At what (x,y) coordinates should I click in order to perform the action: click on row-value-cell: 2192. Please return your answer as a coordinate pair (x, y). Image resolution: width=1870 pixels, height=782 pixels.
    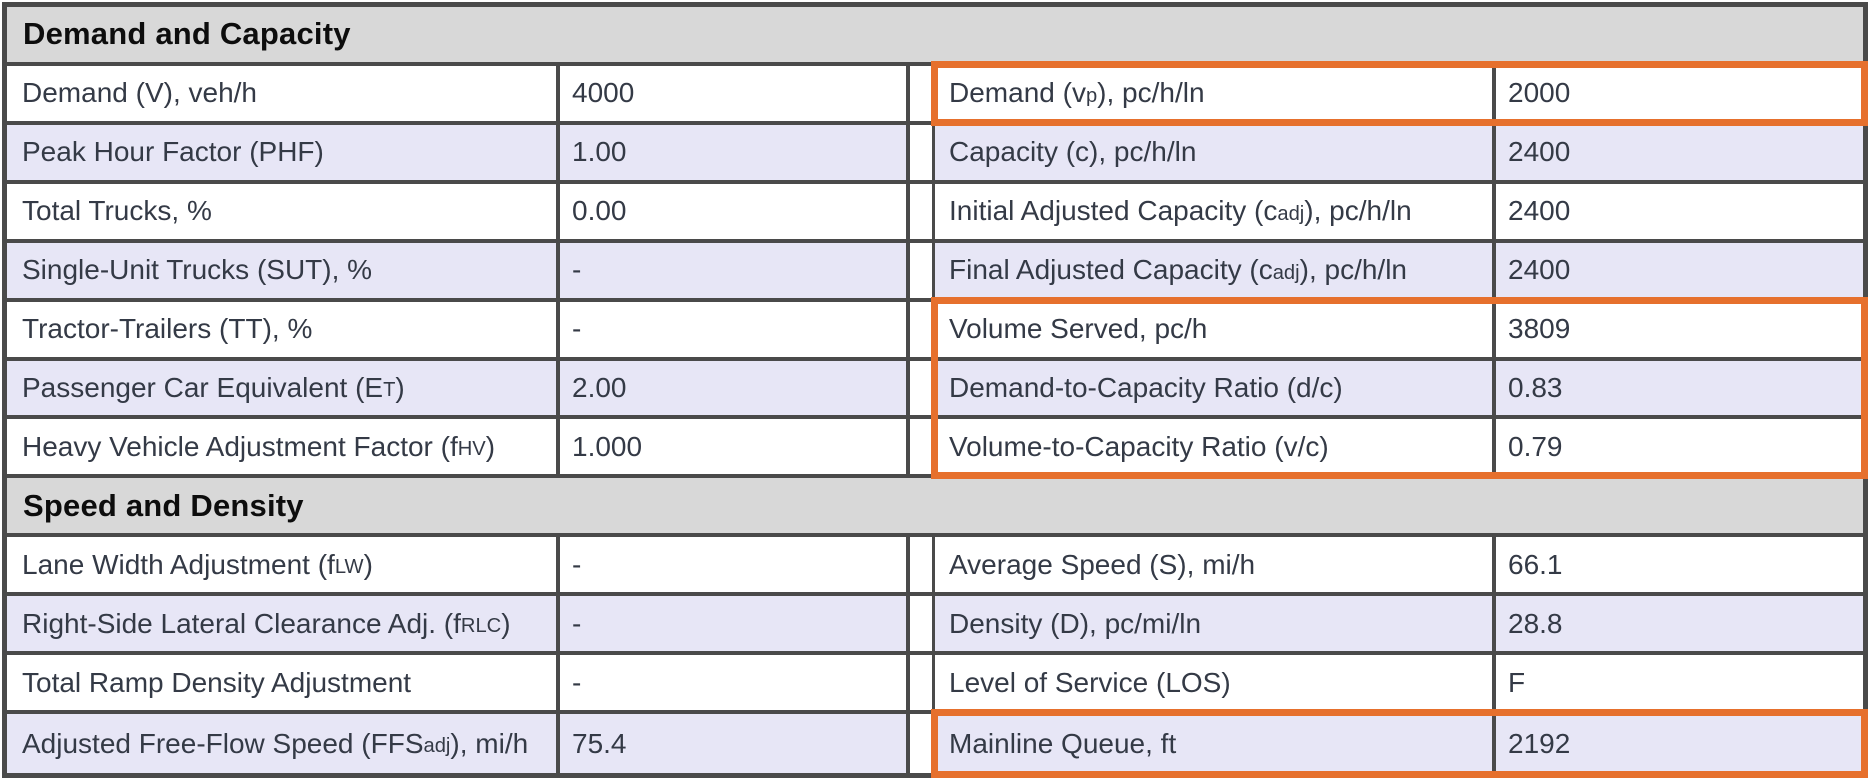
    Looking at the image, I should click on (1679, 743).